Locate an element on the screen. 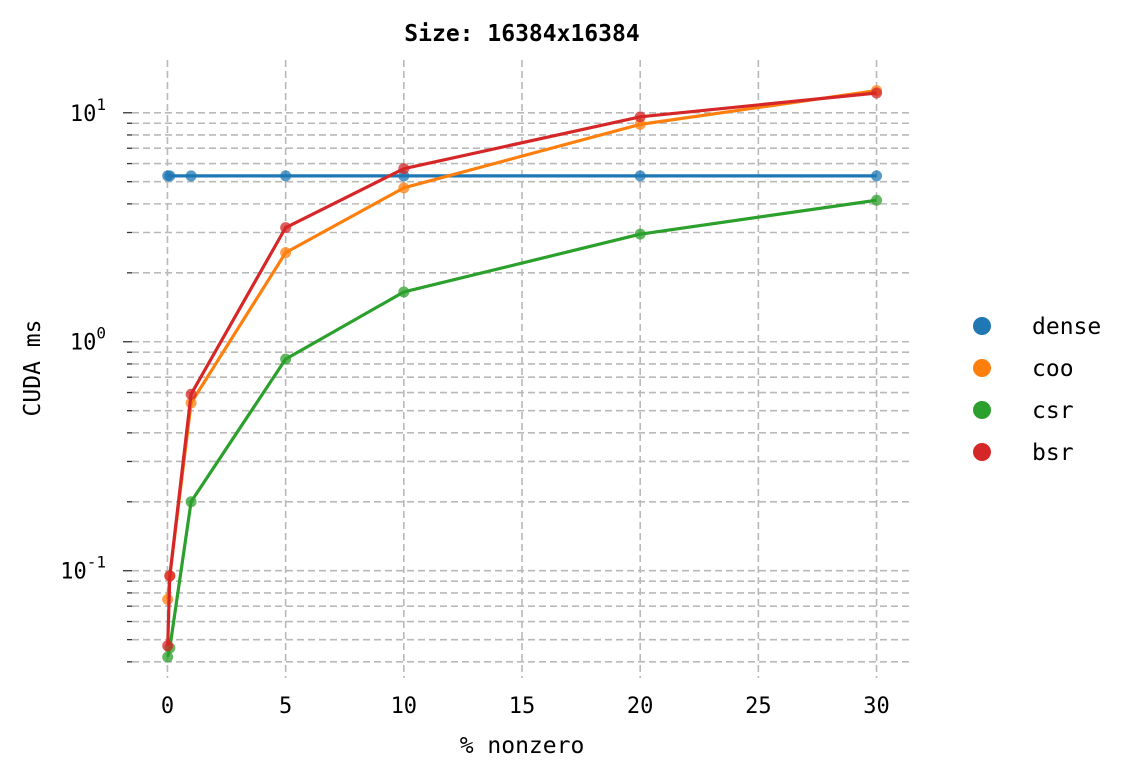 This screenshot has width=1139, height=780. x-tick-labels: 0 5 10 15 20 25 30 is located at coordinates (525, 706).